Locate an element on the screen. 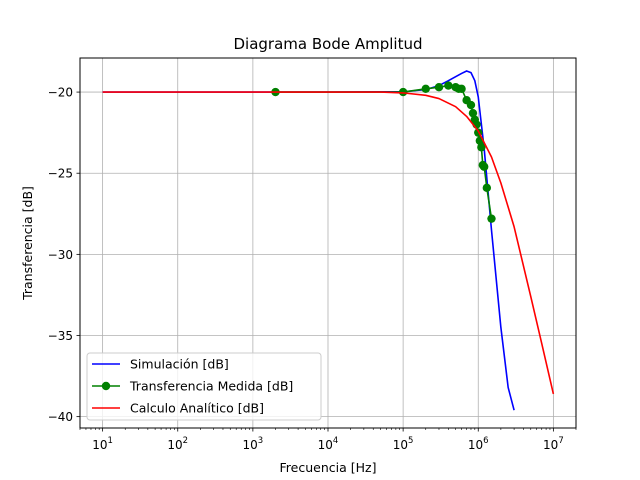 The image size is (640, 480). x-tick-label: 10¹ is located at coordinates (102, 444).